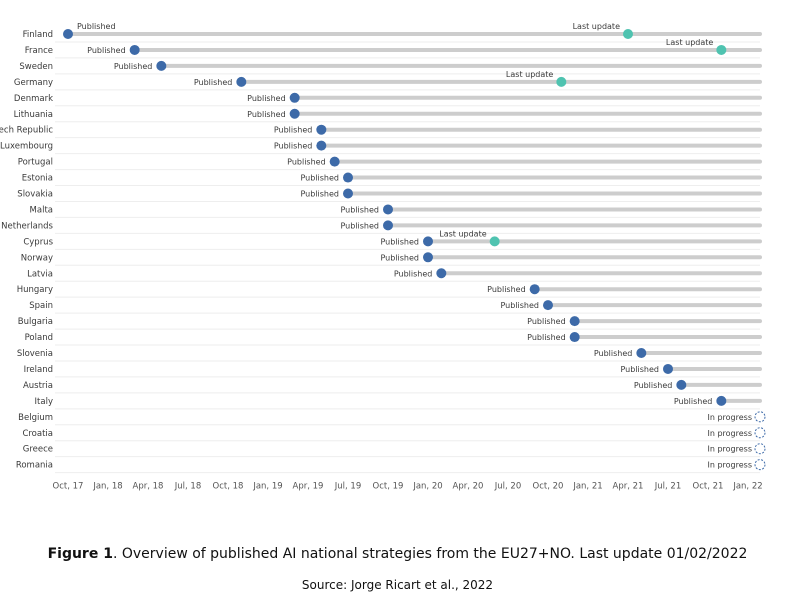  I want to click on x-tick-label: Oct, 20, so click(548, 487).